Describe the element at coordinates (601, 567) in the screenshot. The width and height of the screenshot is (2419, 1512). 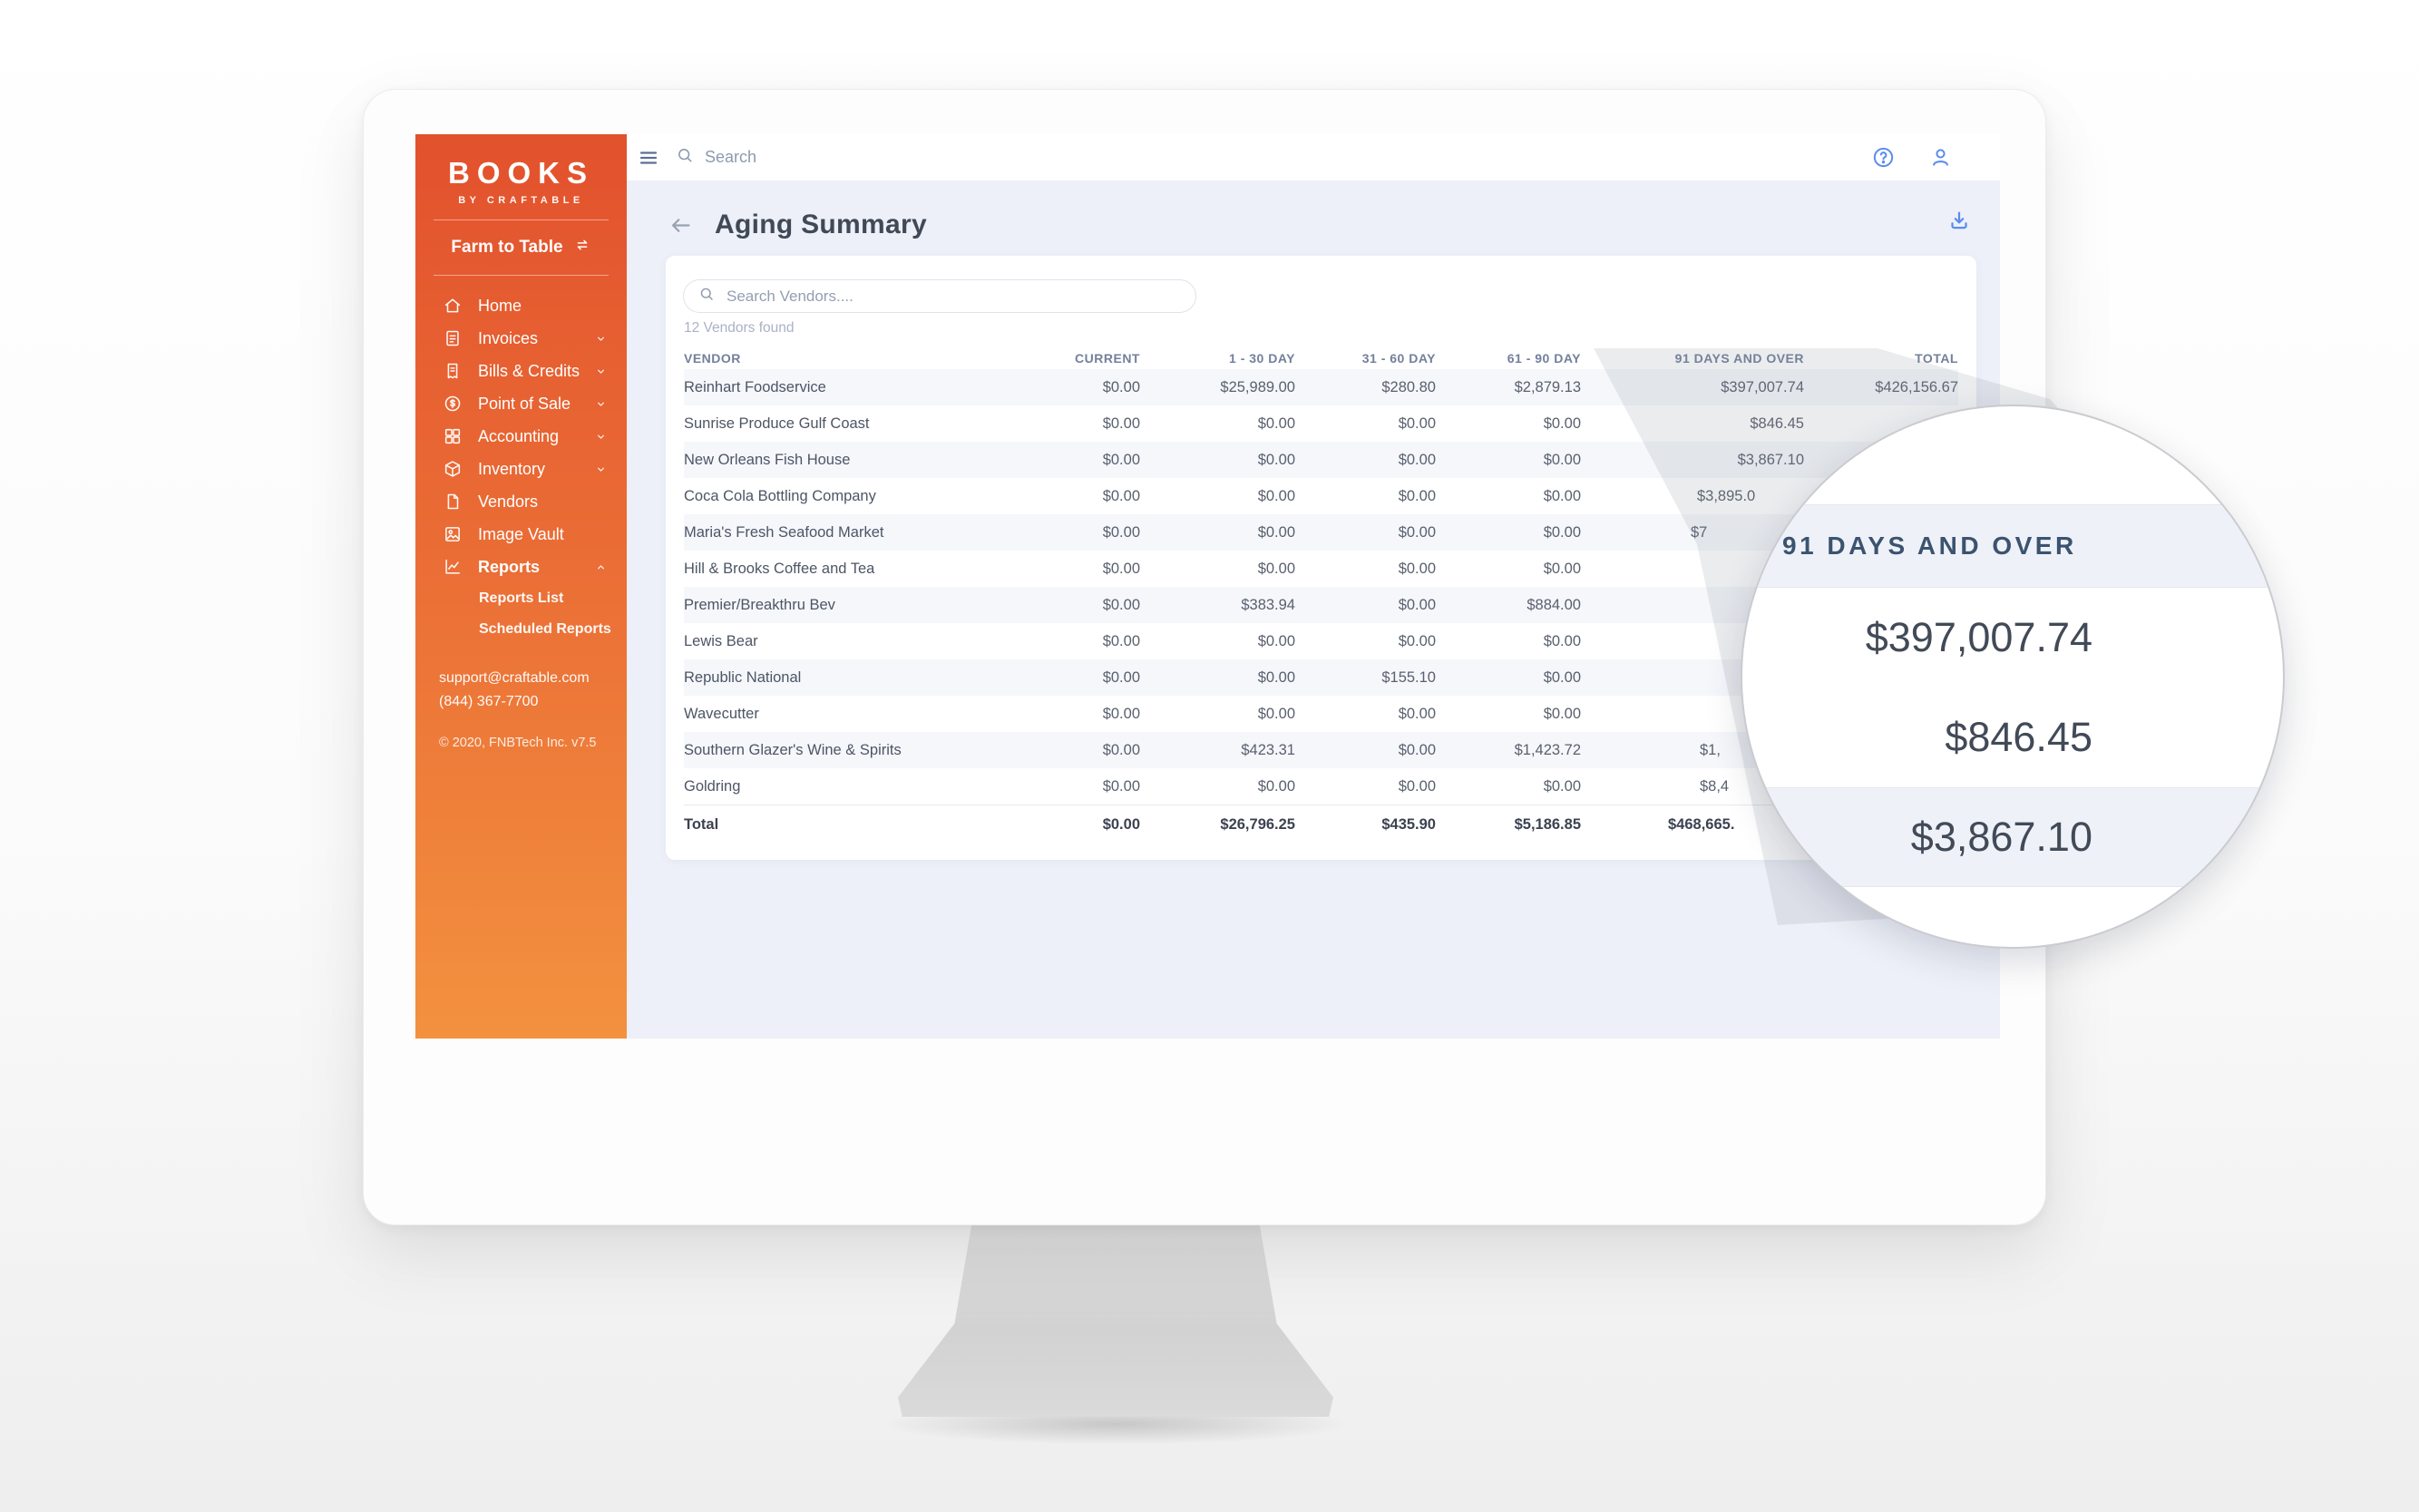
I see `chevron-up-icon` at that location.